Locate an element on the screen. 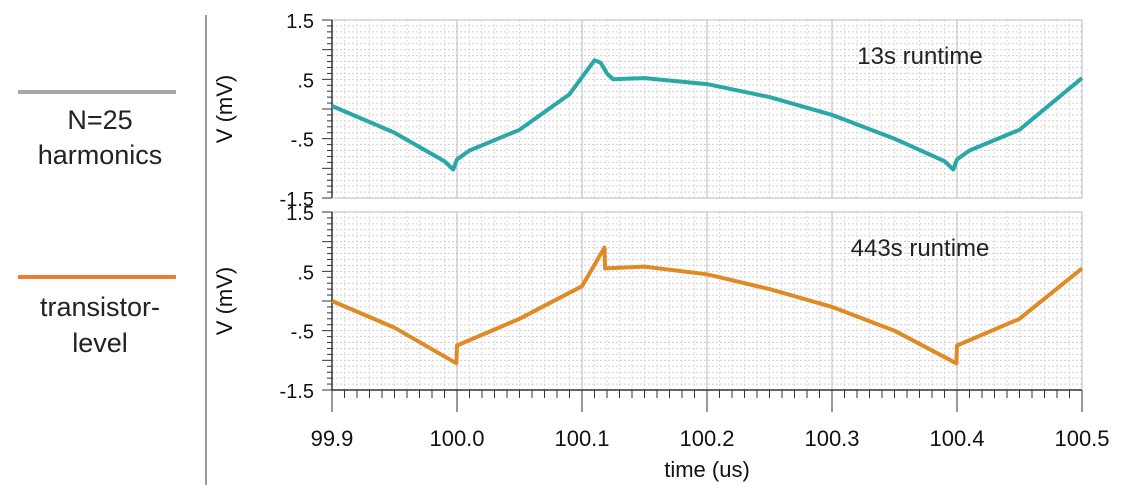 The image size is (1122, 499). x-tick-label: 100.5 is located at coordinates (1081, 438).